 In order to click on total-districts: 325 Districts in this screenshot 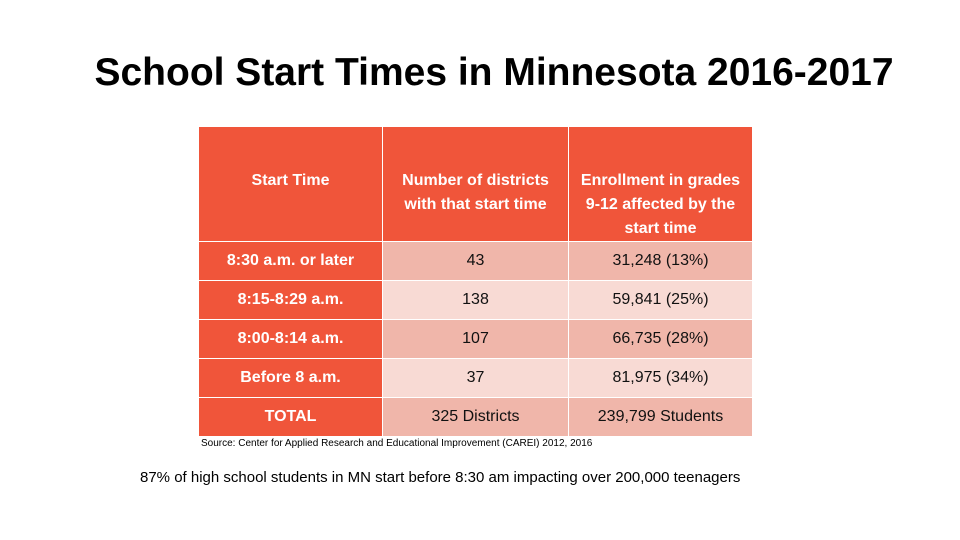, I will do `click(475, 417)`.